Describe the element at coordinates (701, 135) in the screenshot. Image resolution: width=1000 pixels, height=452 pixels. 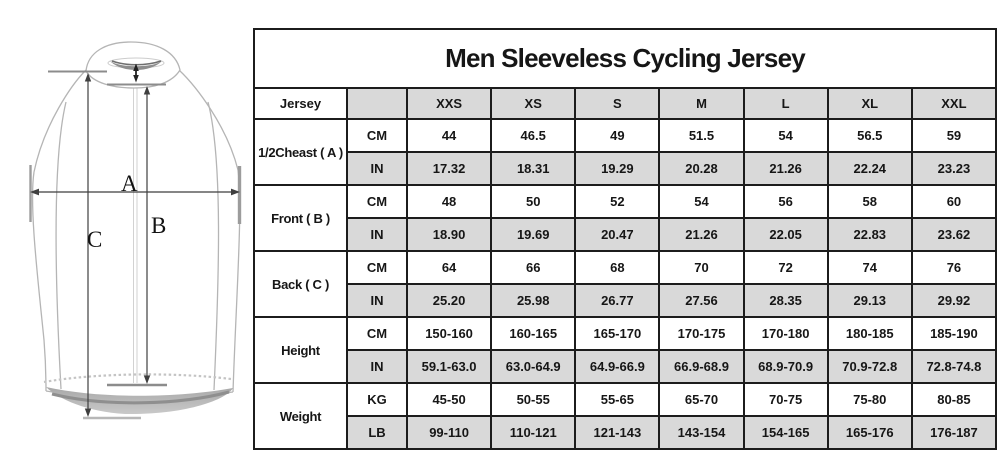
I see `value-cell: 51.5` at that location.